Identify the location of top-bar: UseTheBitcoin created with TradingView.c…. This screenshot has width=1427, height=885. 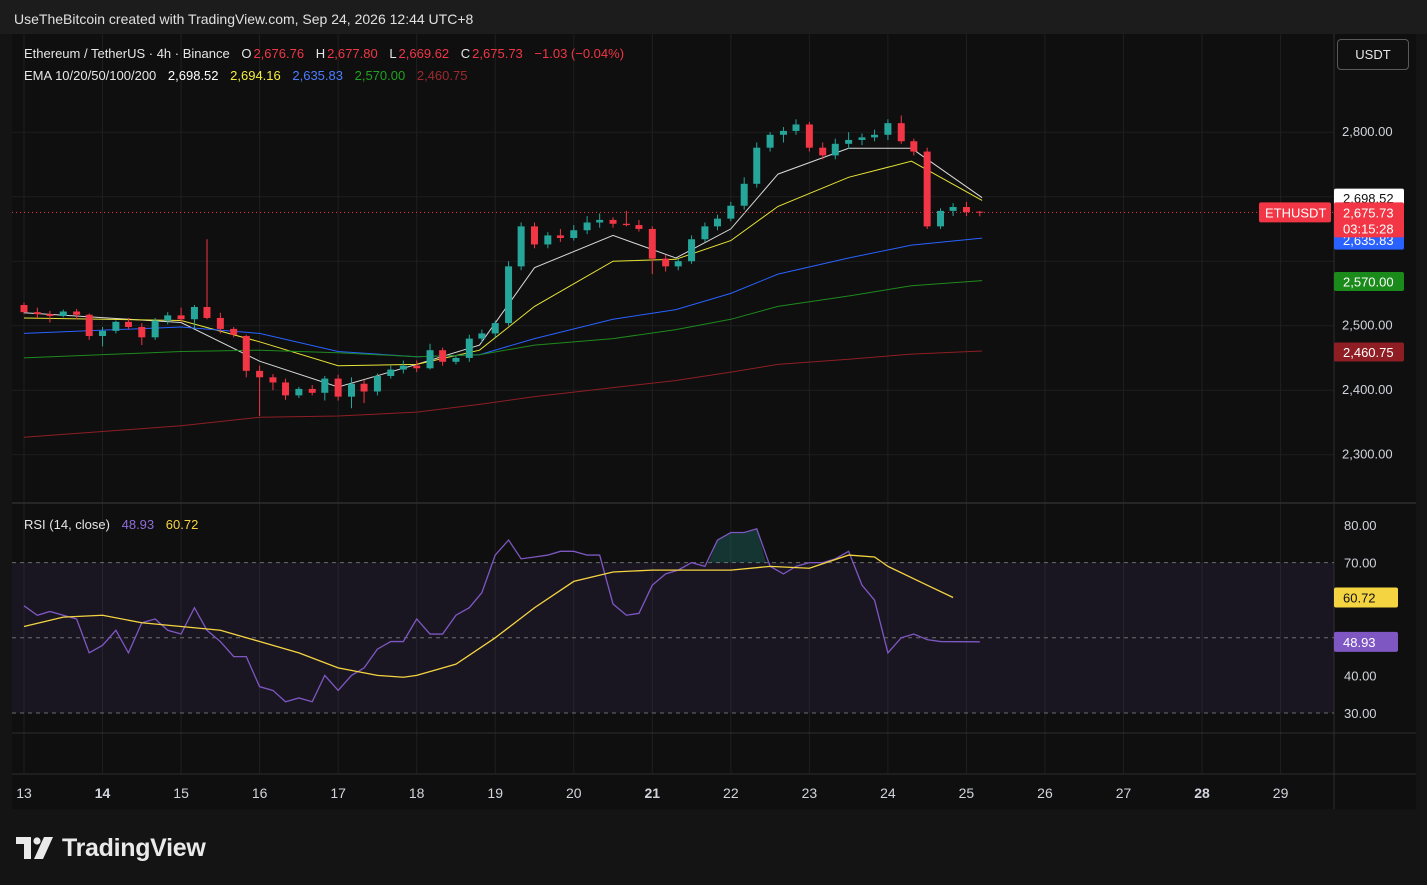
(713, 17).